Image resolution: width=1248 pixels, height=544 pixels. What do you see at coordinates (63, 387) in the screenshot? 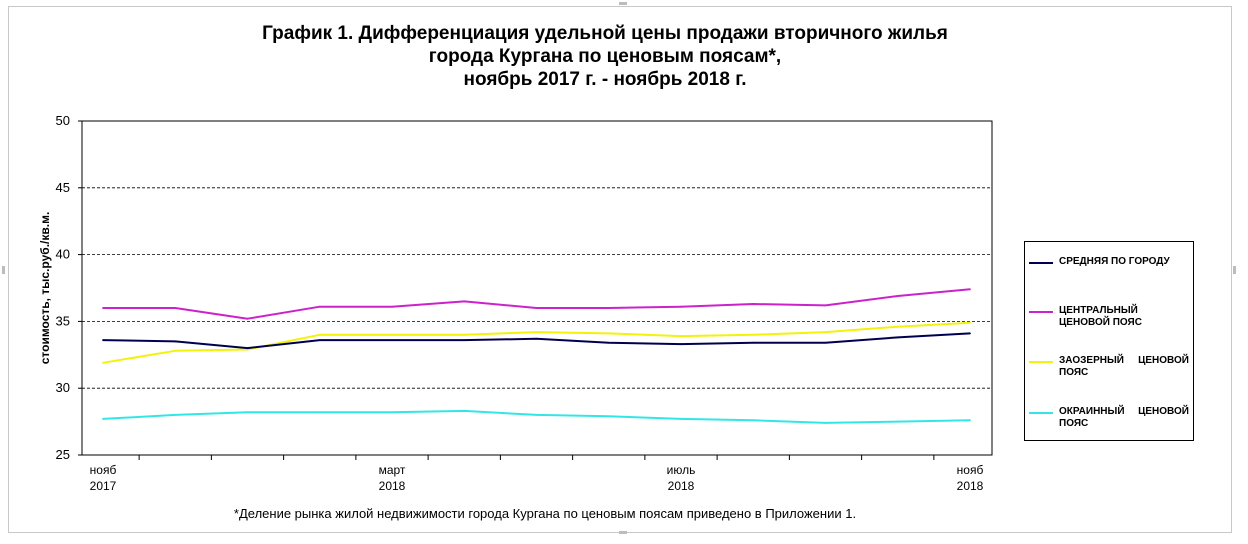
I see `y-tick-label-30: 30` at bounding box center [63, 387].